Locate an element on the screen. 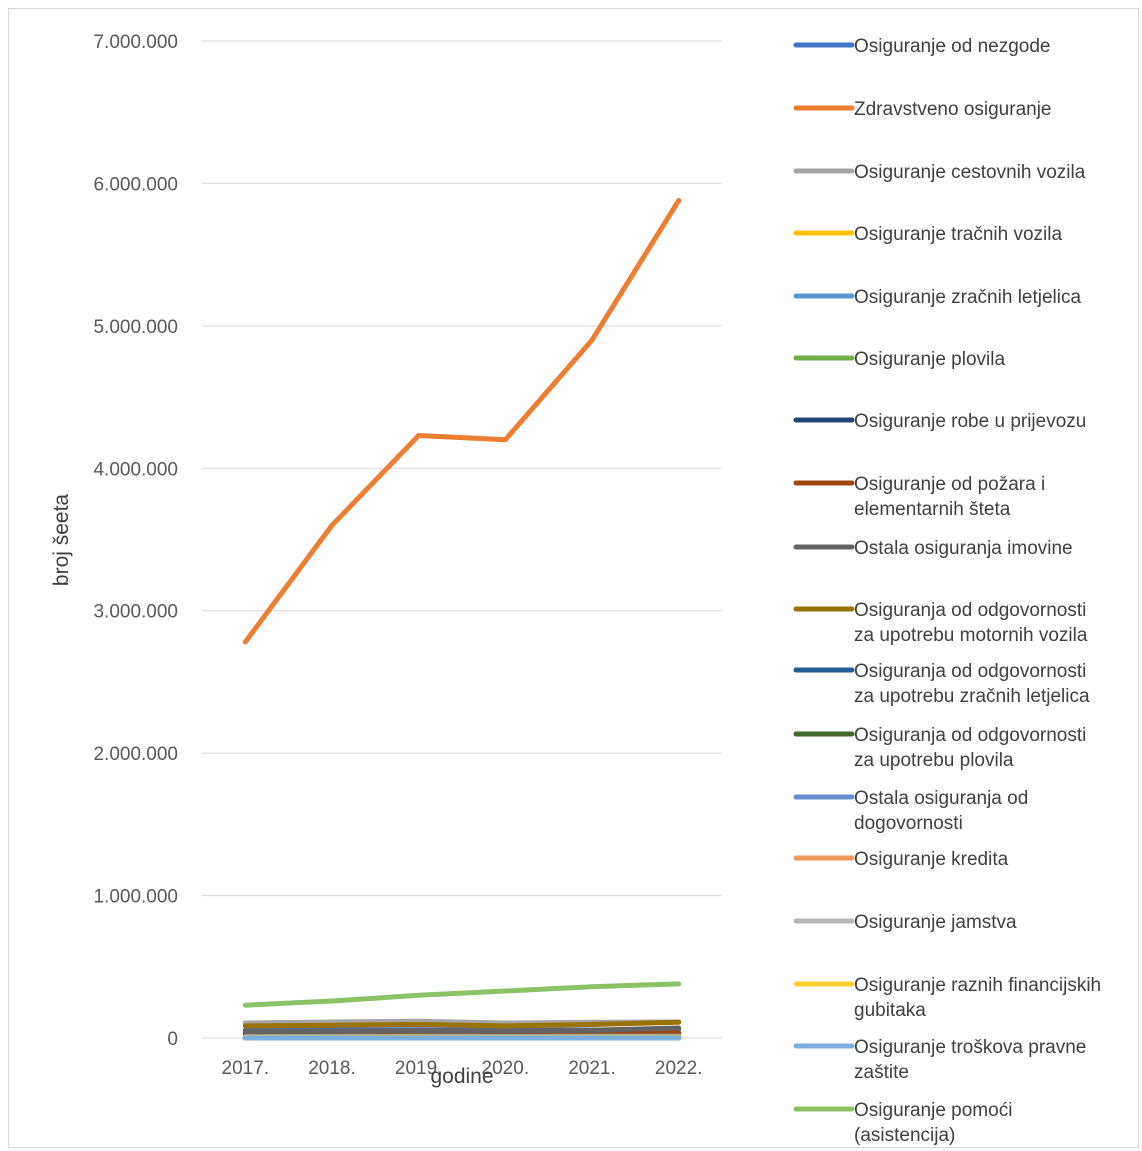 The image size is (1142, 1151). legend-label: Ostala osiguranja od dogovornosti is located at coordinates (941, 811).